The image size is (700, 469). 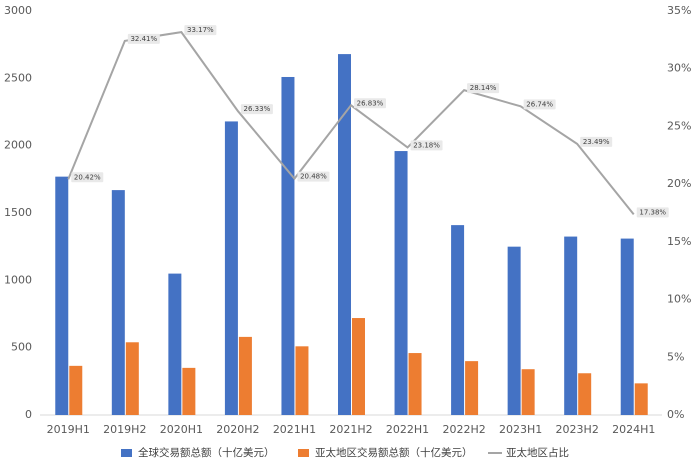 What do you see at coordinates (679, 68) in the screenshot?
I see `y2-tick-label: 30%` at bounding box center [679, 68].